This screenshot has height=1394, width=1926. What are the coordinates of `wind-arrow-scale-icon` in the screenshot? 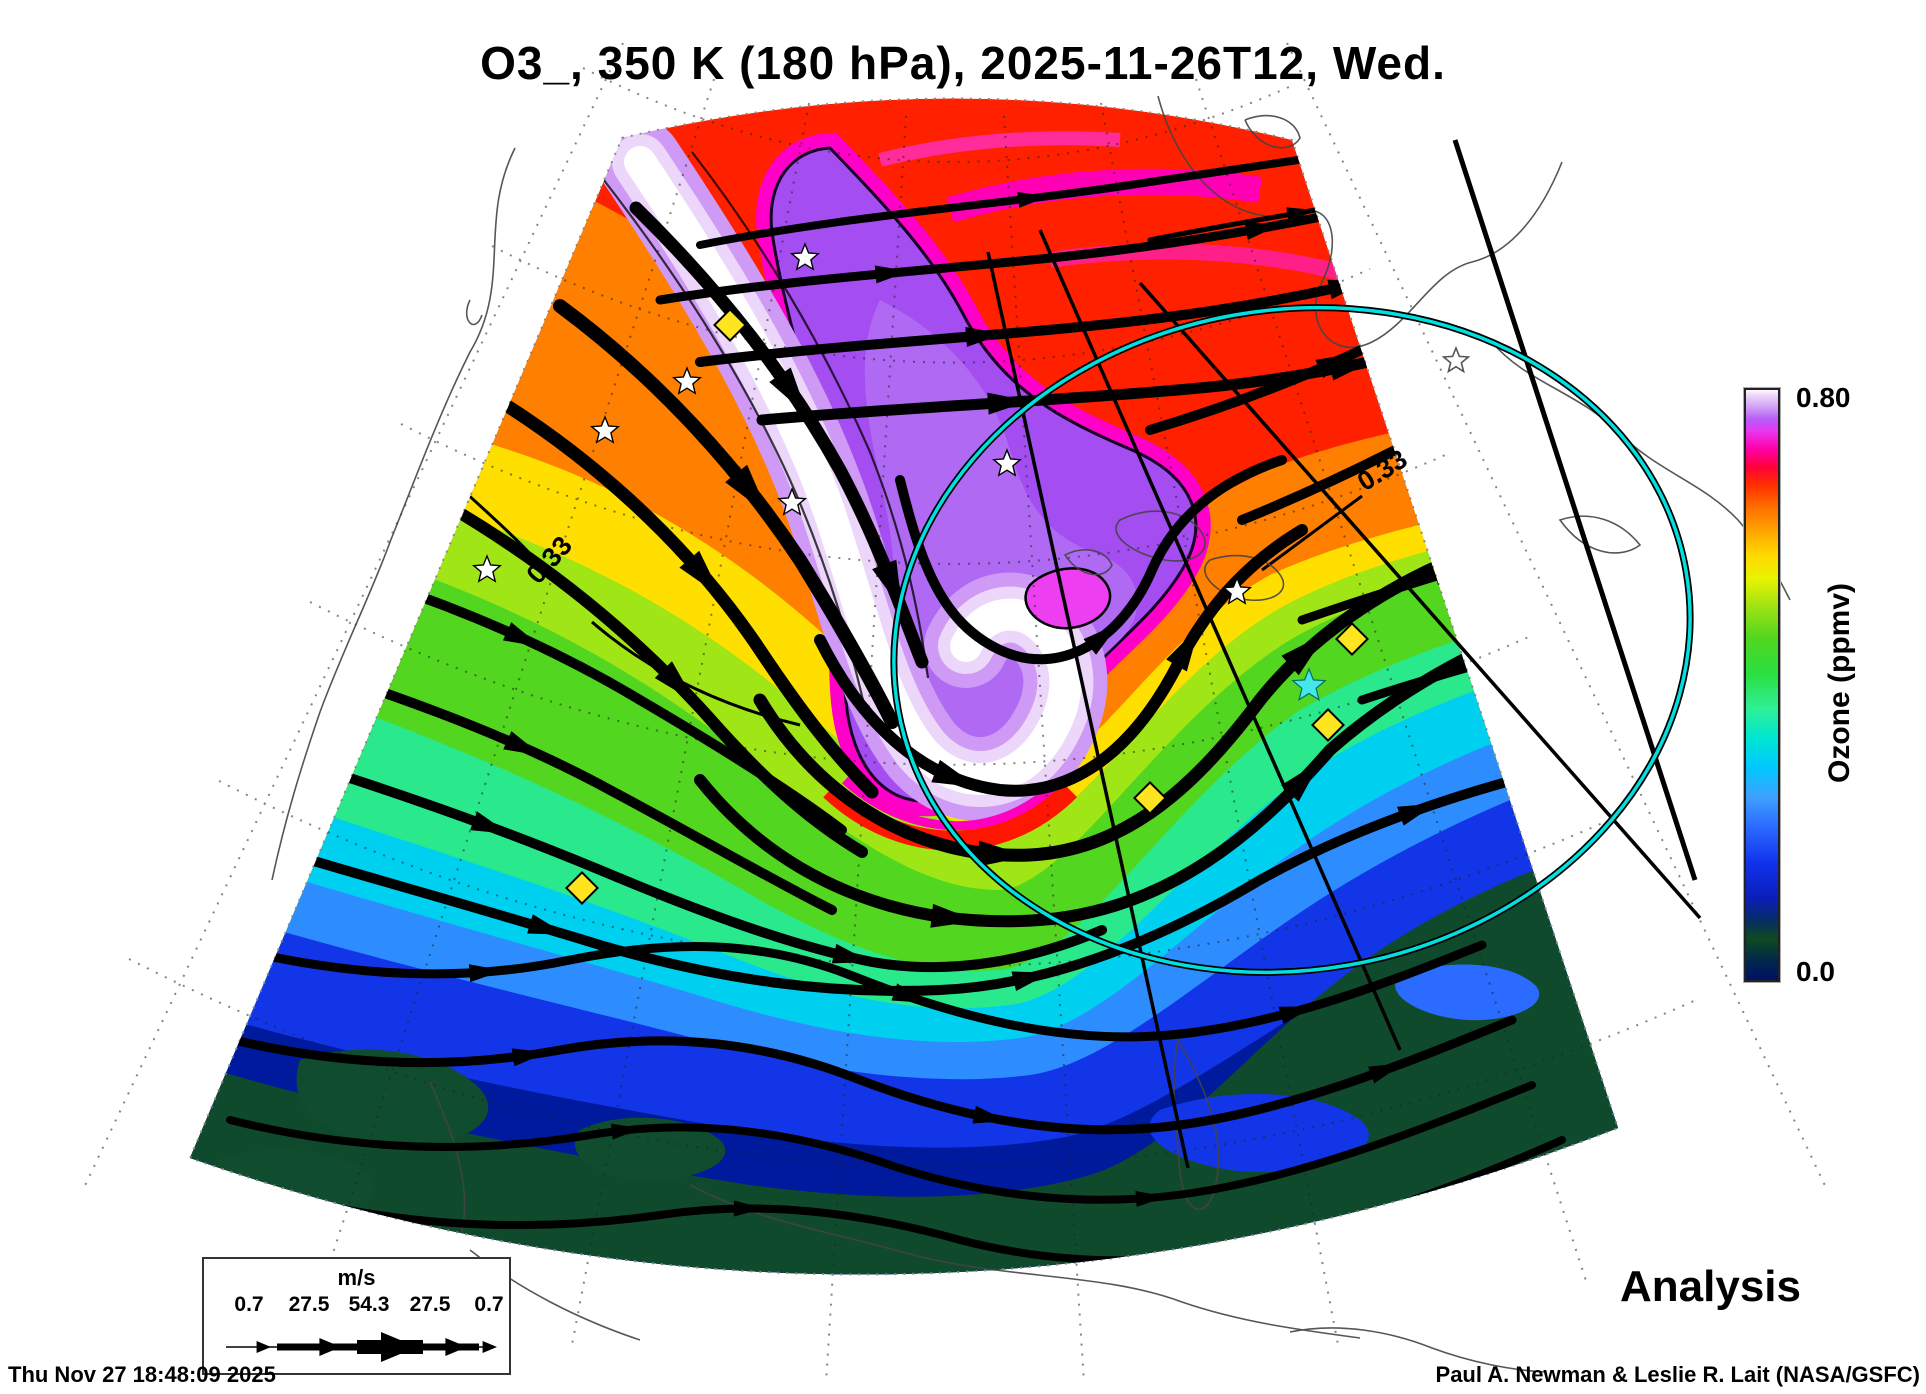 It's located at (361, 1347).